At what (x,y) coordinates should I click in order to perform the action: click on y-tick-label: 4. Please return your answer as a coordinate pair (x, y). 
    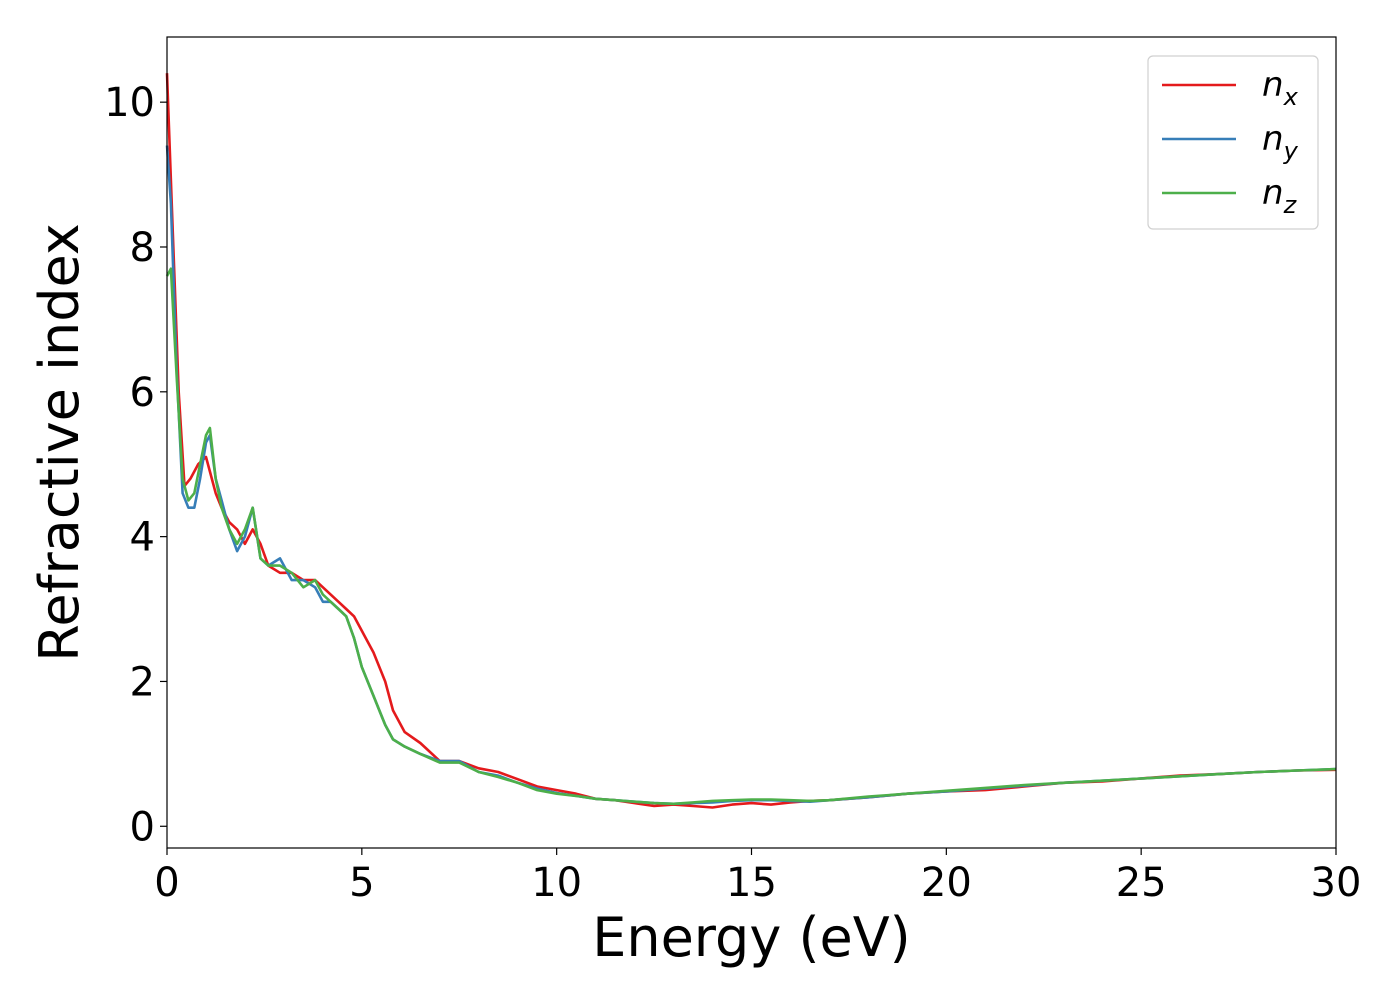
    Looking at the image, I should click on (142, 538).